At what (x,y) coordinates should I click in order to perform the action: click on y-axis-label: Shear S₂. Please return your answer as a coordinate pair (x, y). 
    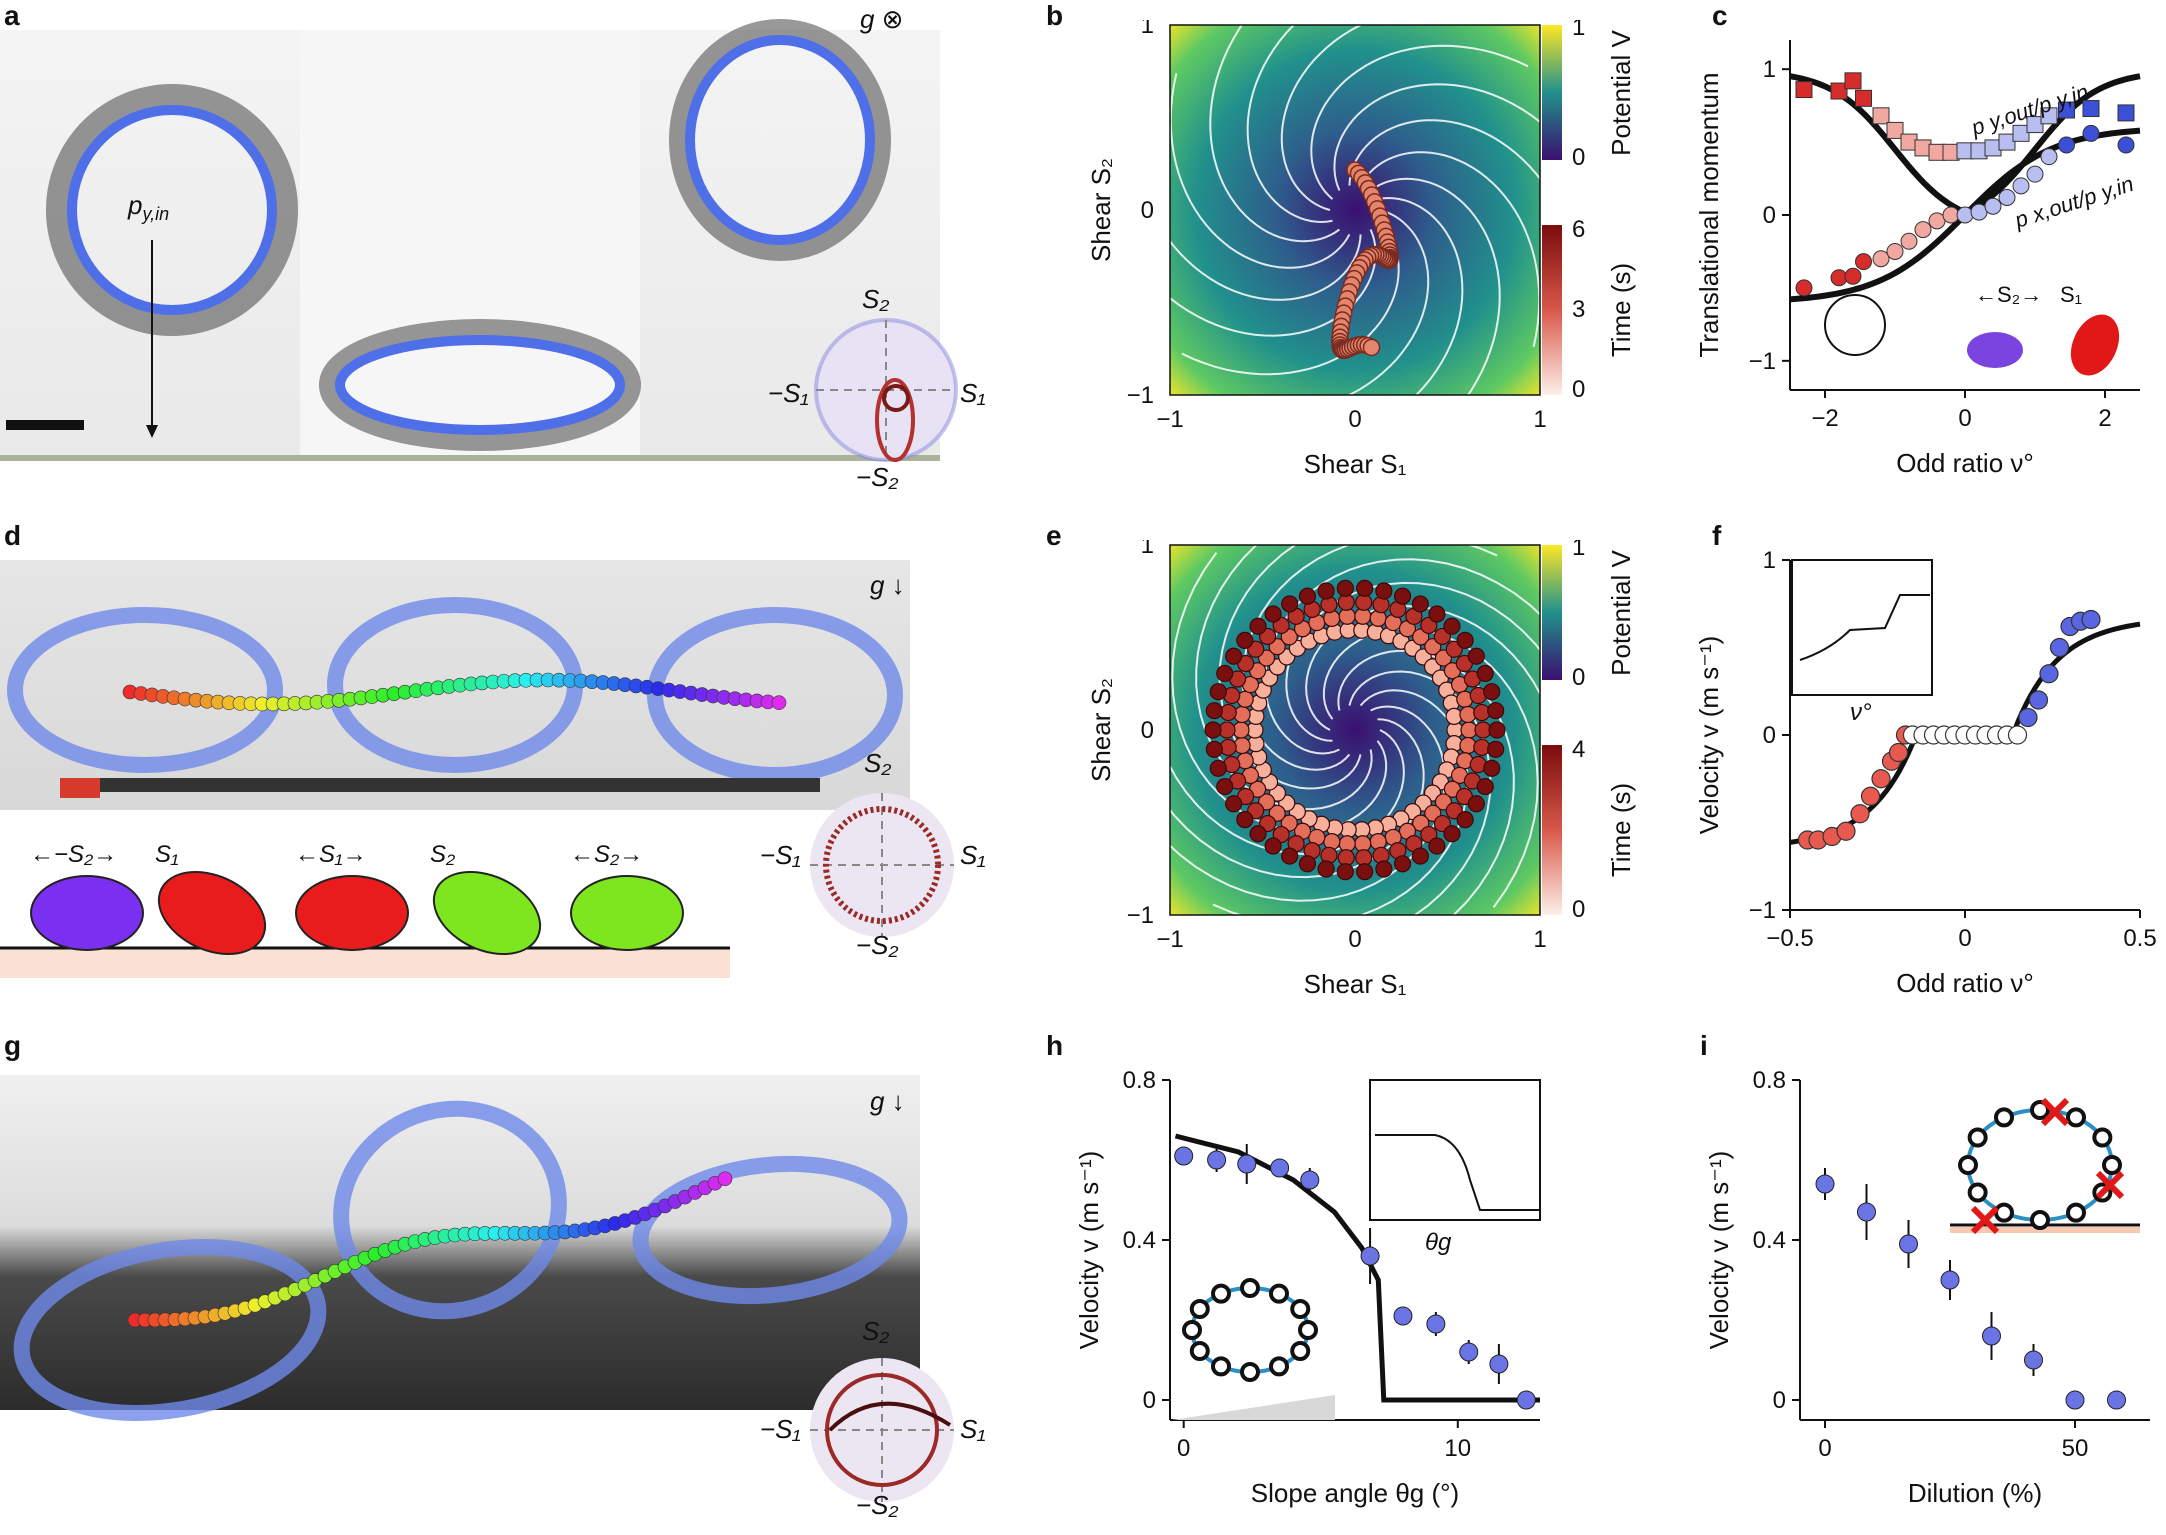
    Looking at the image, I should click on (1101, 730).